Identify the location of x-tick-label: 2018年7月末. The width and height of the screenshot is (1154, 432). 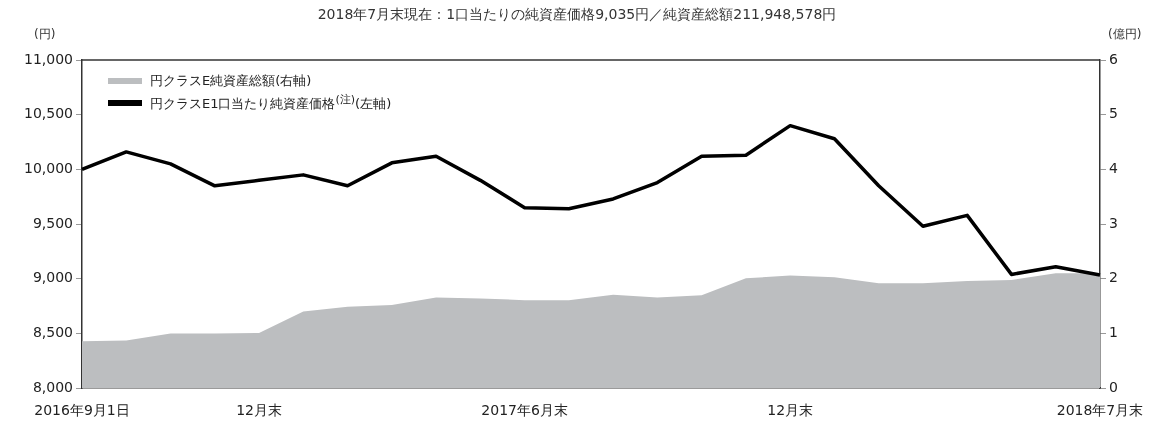
(1100, 410).